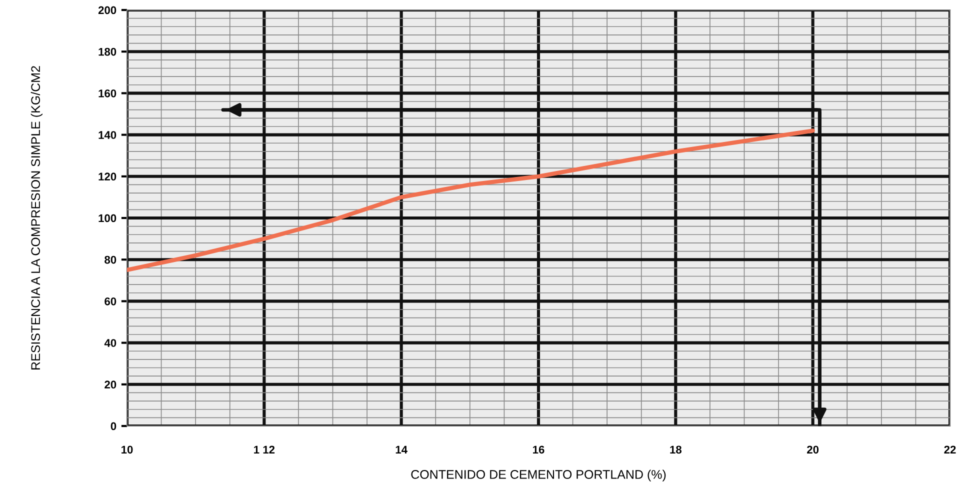  I want to click on x-tick-label: 20, so click(813, 450).